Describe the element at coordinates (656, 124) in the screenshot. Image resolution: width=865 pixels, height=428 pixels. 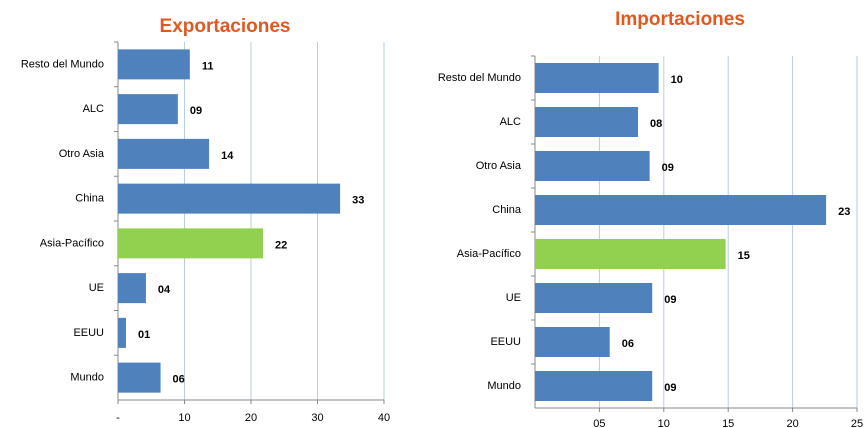
I see `value-label: 08` at that location.